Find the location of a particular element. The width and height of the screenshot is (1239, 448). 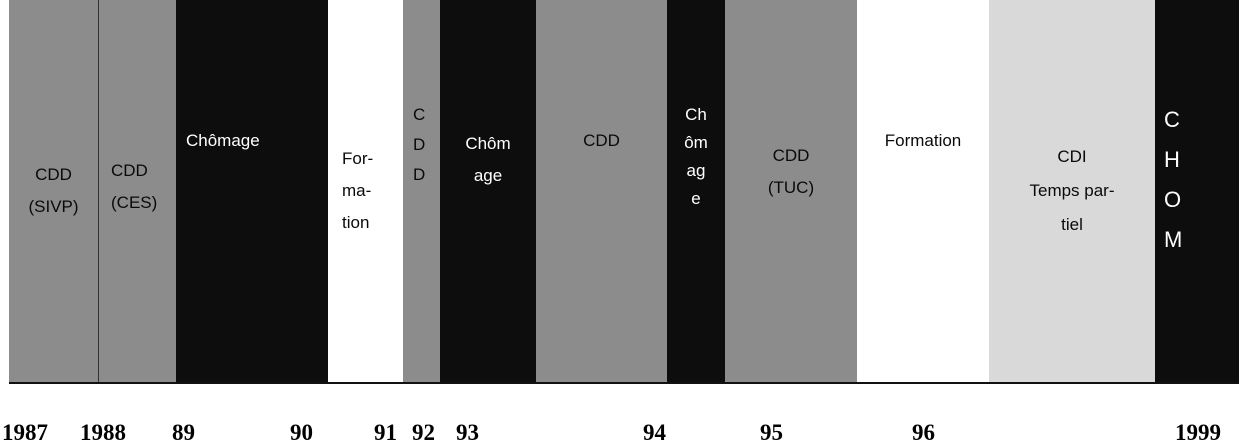

year-label: 90 is located at coordinates (301, 432).